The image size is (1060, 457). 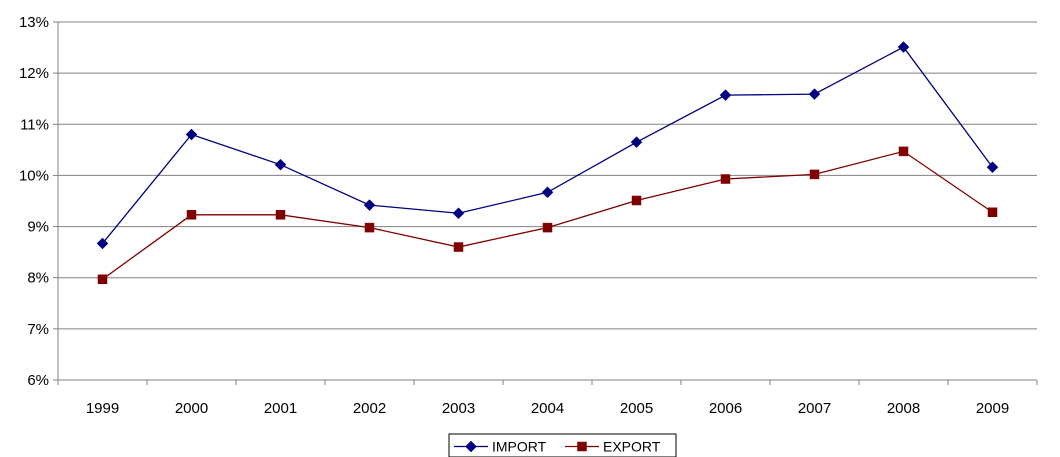 I want to click on x-tick-label: 2005, so click(x=636, y=408).